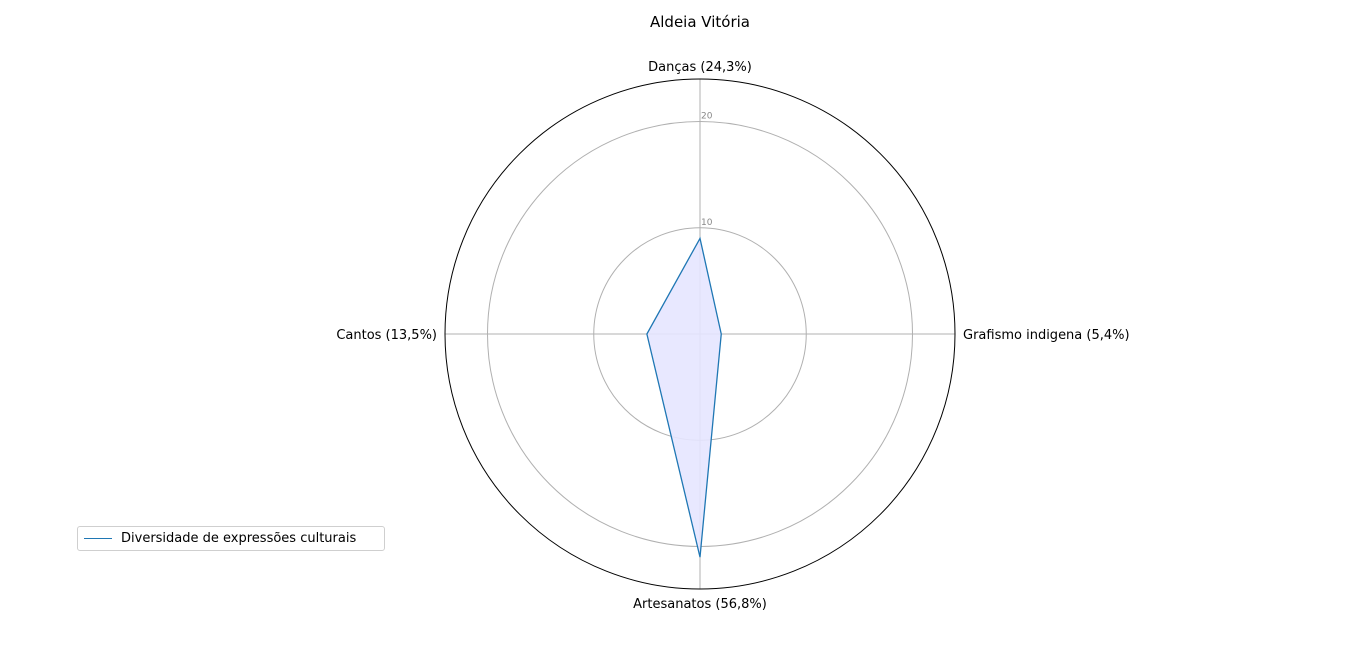 This screenshot has height=663, width=1366. Describe the element at coordinates (98, 538) in the screenshot. I see `legend-line-swatch` at that location.